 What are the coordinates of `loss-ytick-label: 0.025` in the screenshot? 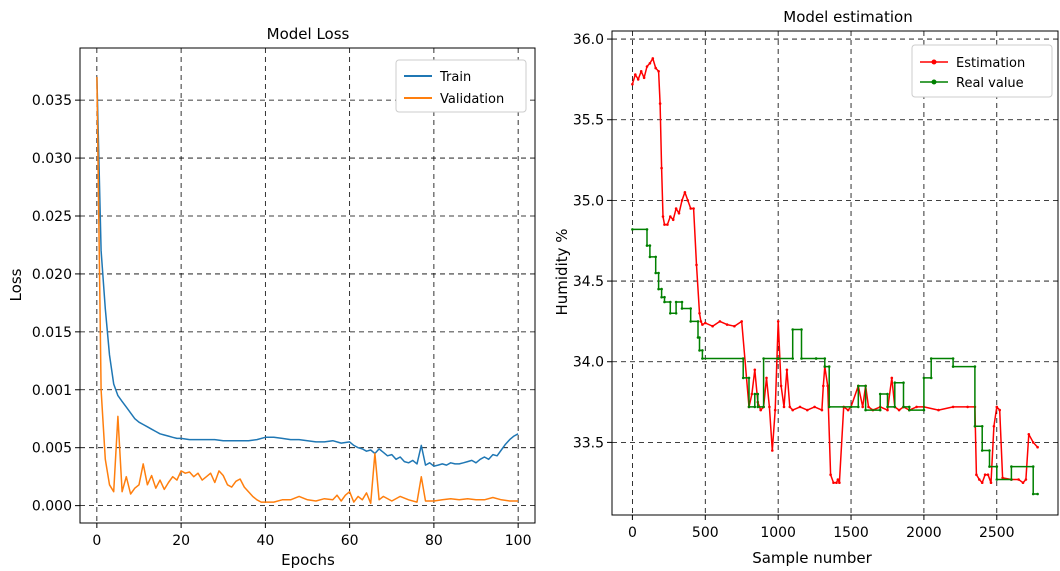 It's located at (52, 217).